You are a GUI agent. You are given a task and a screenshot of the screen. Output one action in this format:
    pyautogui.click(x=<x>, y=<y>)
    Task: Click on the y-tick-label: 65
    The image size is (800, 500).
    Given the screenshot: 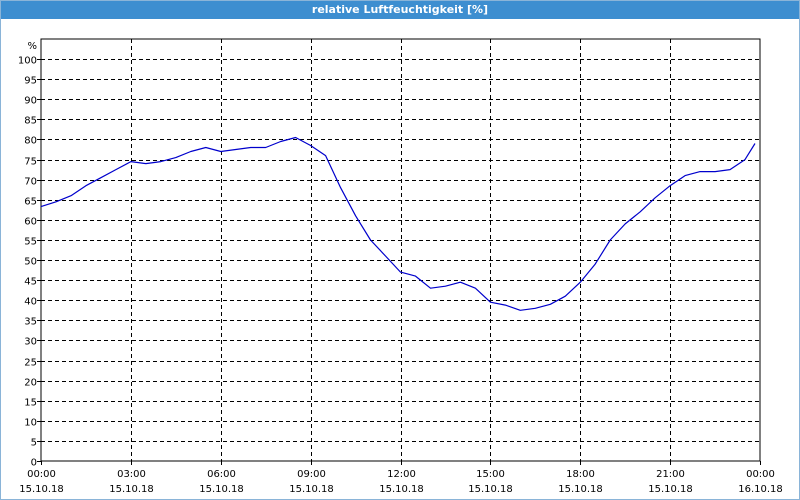 What is the action you would take?
    pyautogui.click(x=30, y=202)
    